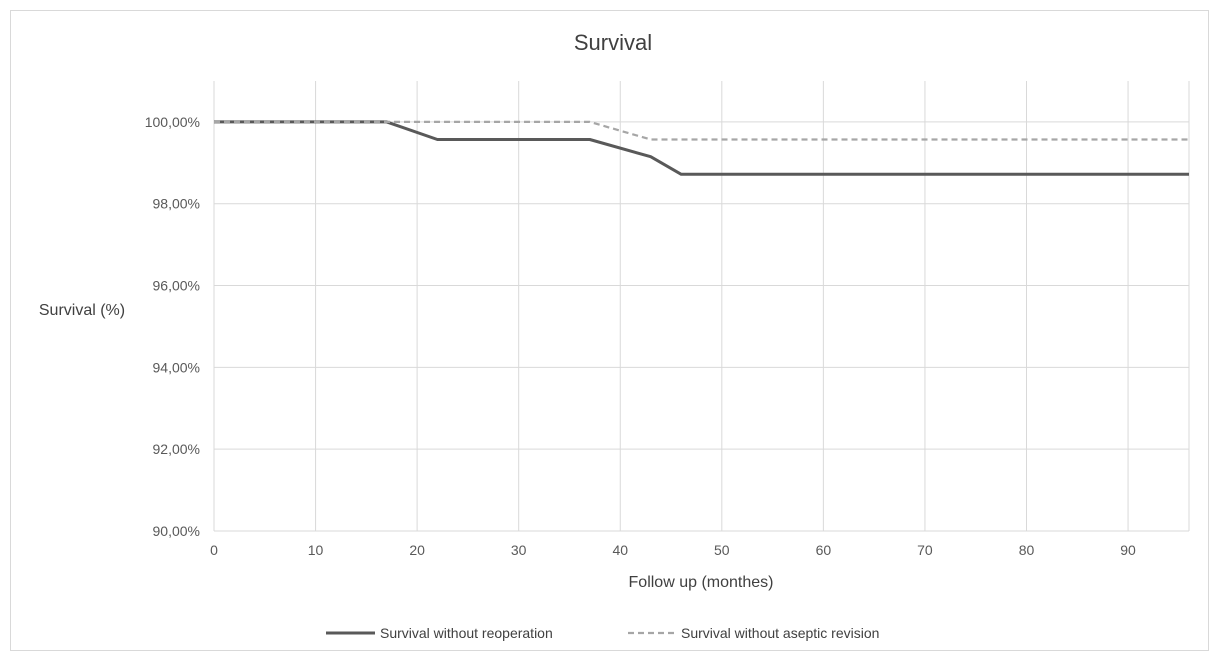  Describe the element at coordinates (673, 550) in the screenshot. I see `x-tick-labels: 0 10 20 30 40 50 60 70 80 90` at that location.